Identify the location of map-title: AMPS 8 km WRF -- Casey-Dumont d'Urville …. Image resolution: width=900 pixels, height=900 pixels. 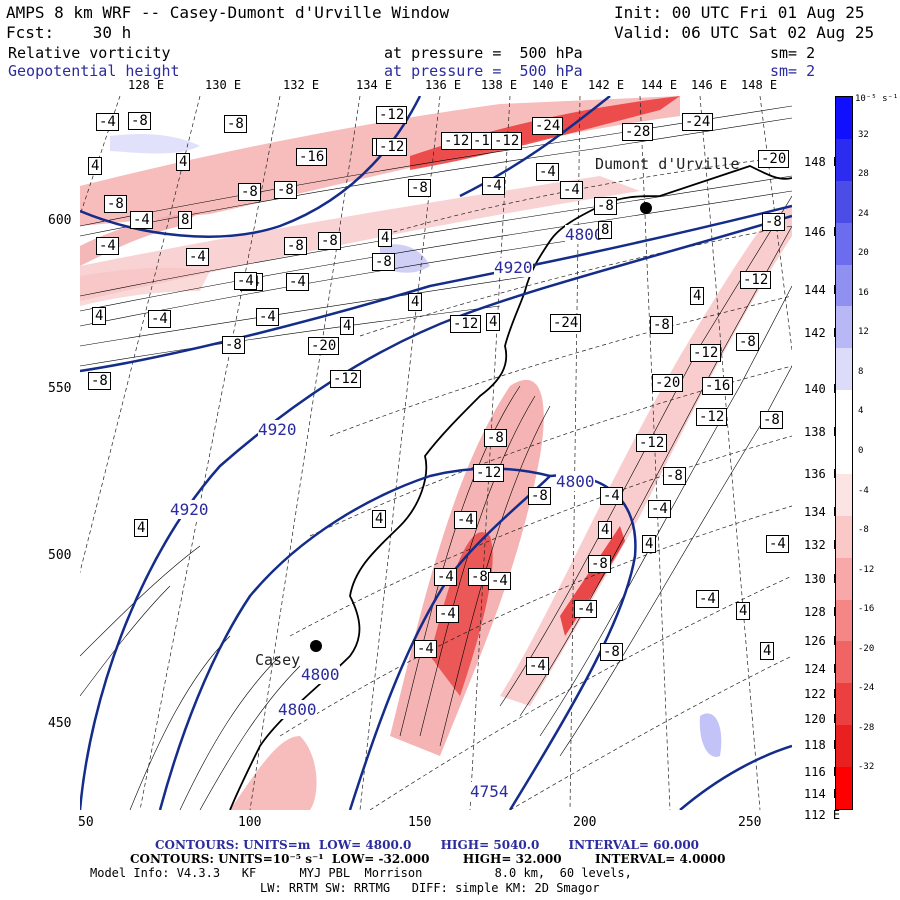
(228, 12).